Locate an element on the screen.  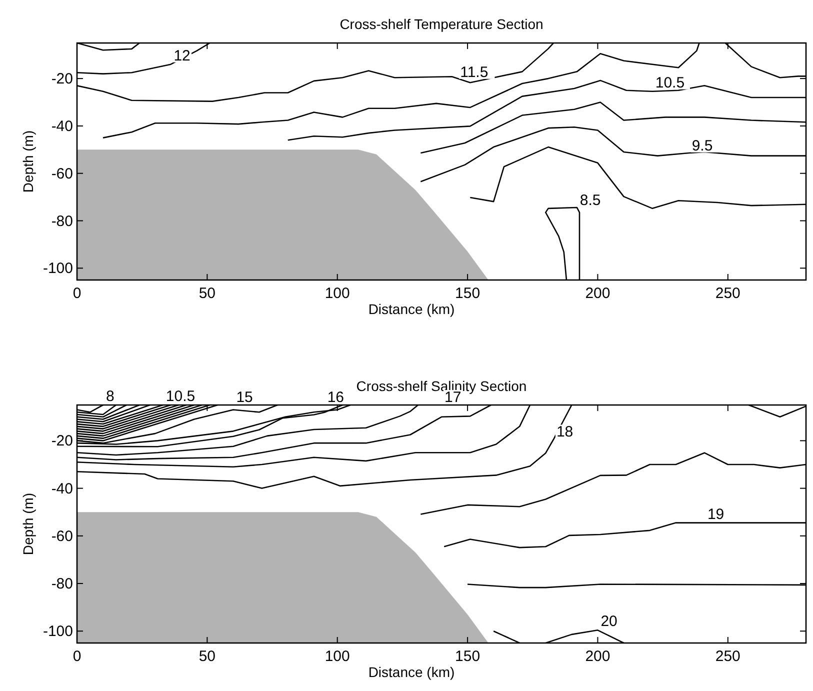
annotation: 11.5 is located at coordinates (474, 72).